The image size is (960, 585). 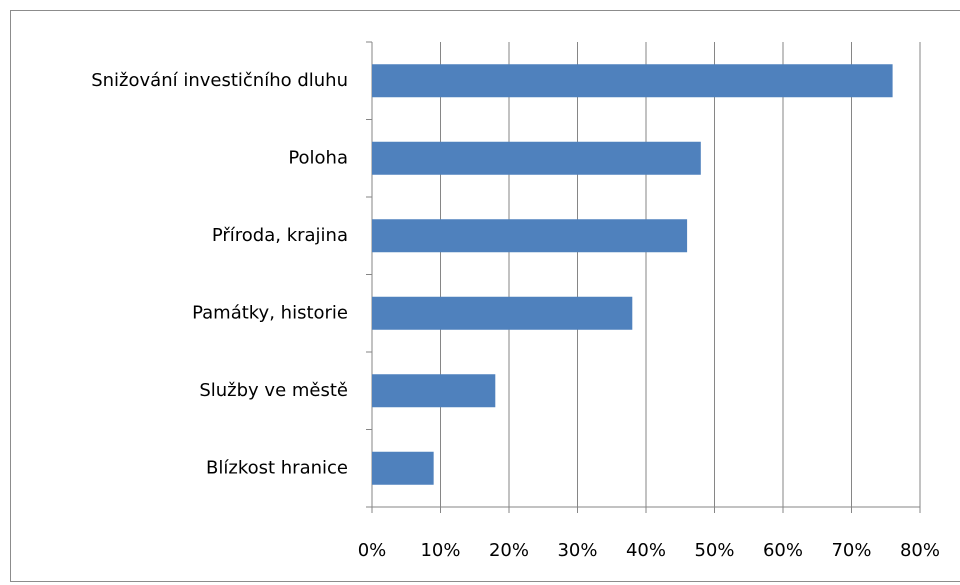 What do you see at coordinates (714, 550) in the screenshot?
I see `x-tick-label: 50%` at bounding box center [714, 550].